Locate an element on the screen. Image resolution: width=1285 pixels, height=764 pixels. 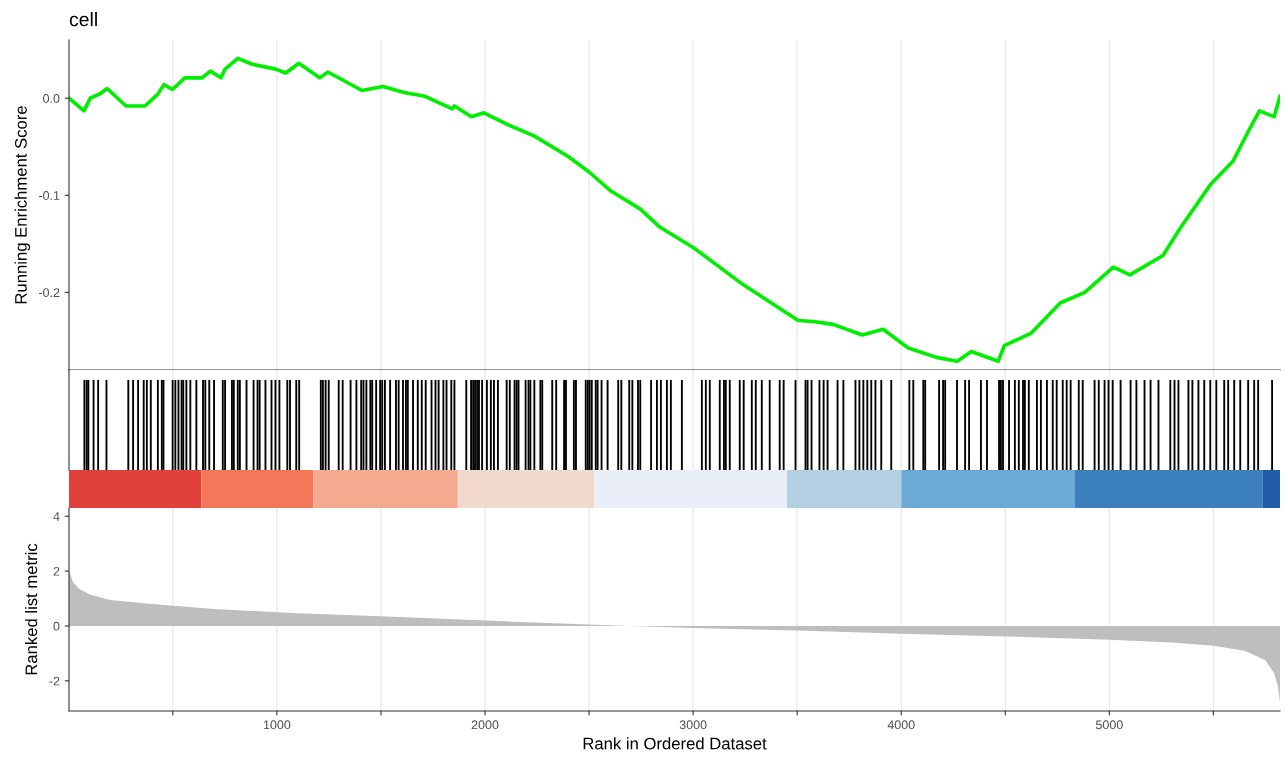
chart-title: cell is located at coordinates (83, 19).